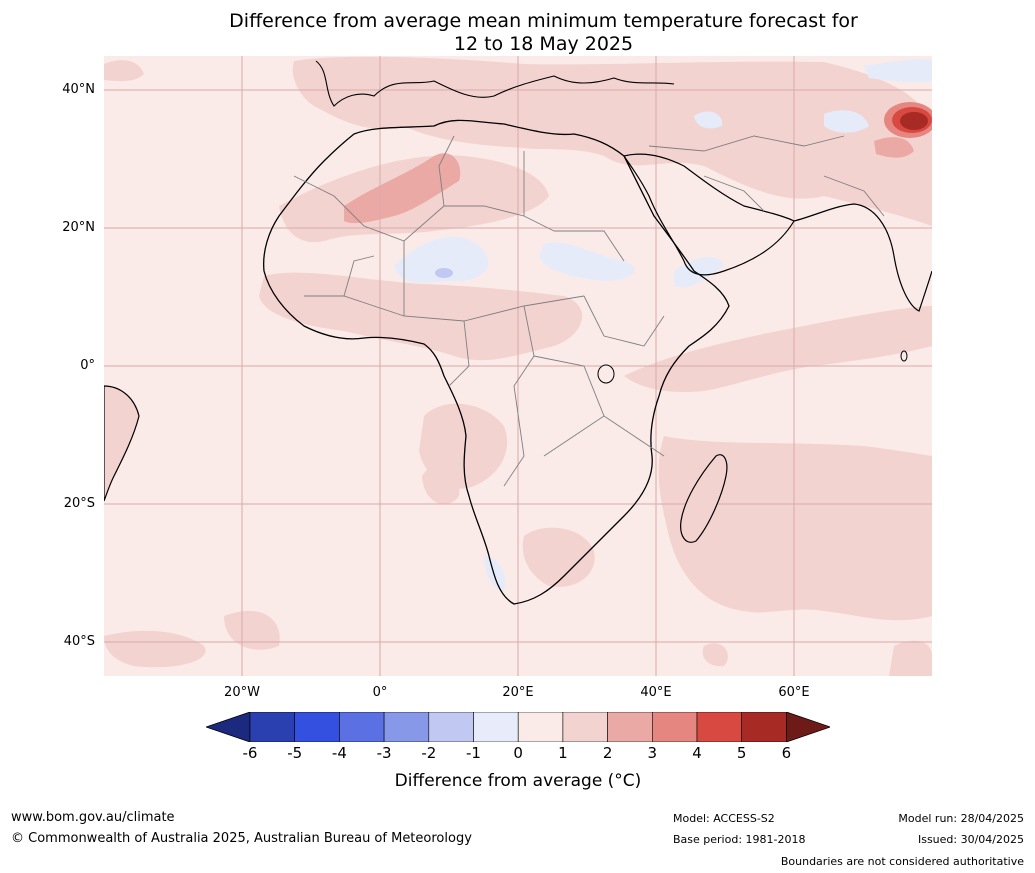 The width and height of the screenshot is (1035, 873). I want to click on colorbar-tick-label: -3, so click(384, 753).